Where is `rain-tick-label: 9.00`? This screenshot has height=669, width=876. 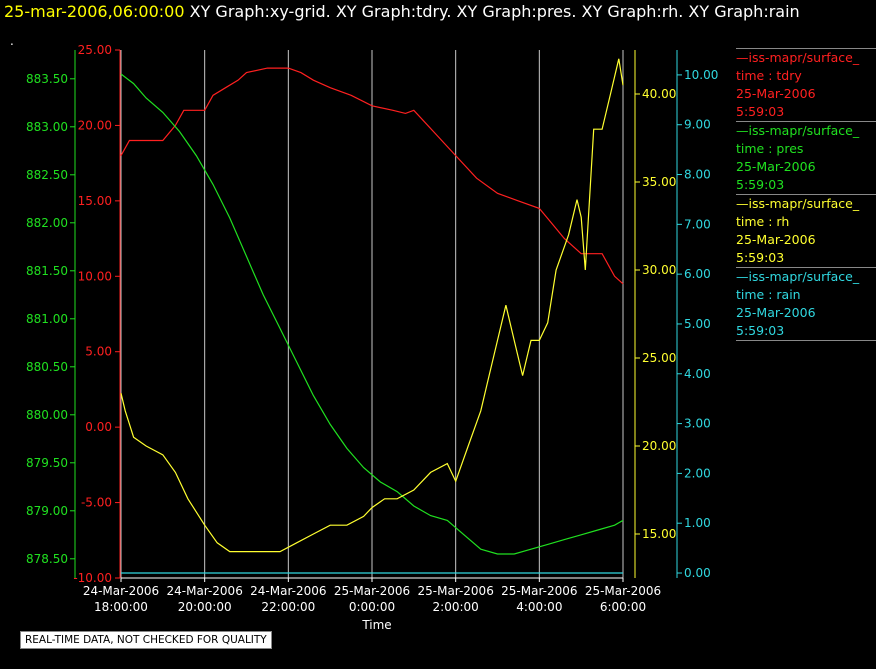
rain-tick-label: 9.00 is located at coordinates (697, 125).